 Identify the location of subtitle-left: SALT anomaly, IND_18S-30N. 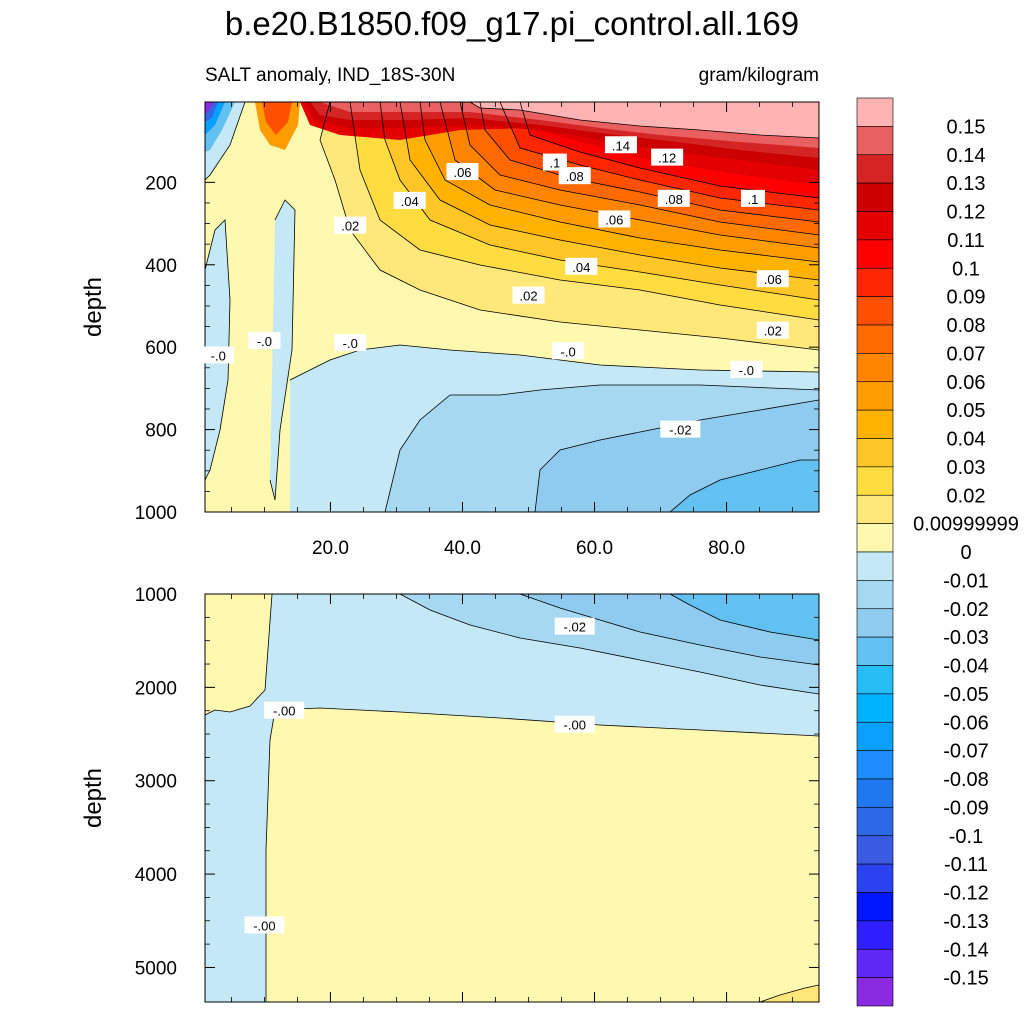
(330, 75).